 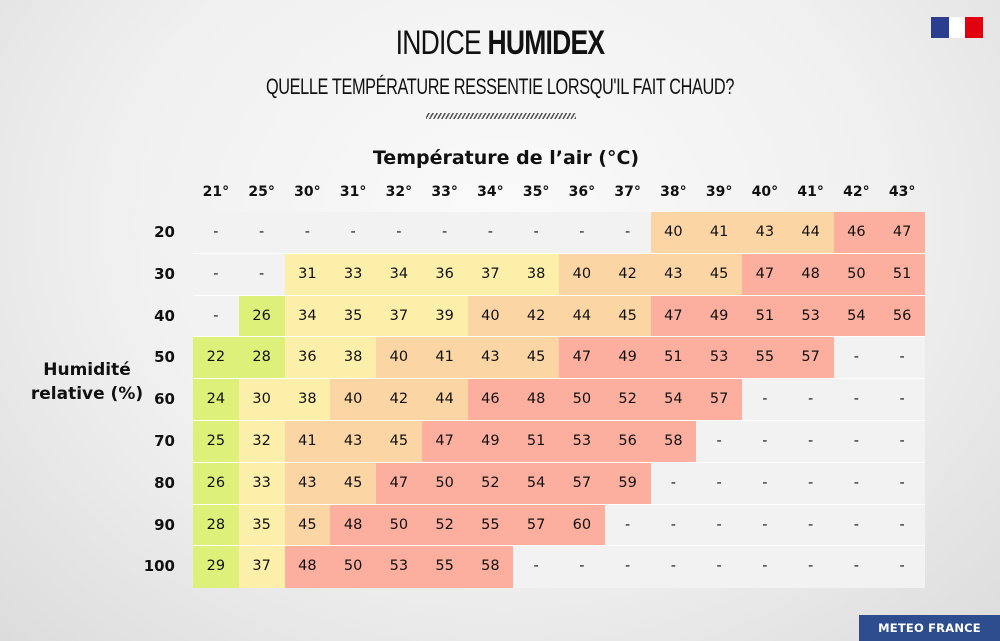 What do you see at coordinates (582, 525) in the screenshot?
I see `heatmap-cell: 60` at bounding box center [582, 525].